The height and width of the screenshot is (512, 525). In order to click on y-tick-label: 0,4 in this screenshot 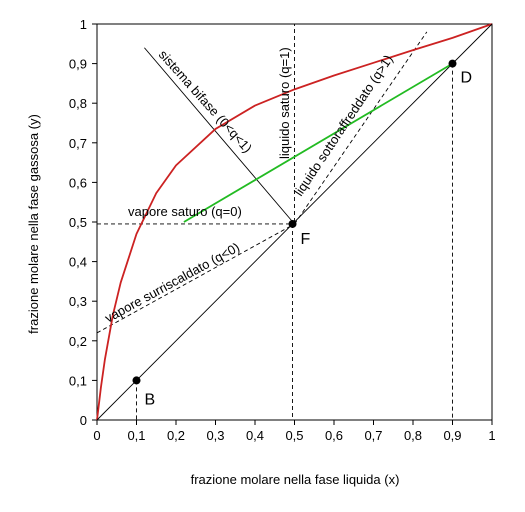, I will do `click(78, 262)`.